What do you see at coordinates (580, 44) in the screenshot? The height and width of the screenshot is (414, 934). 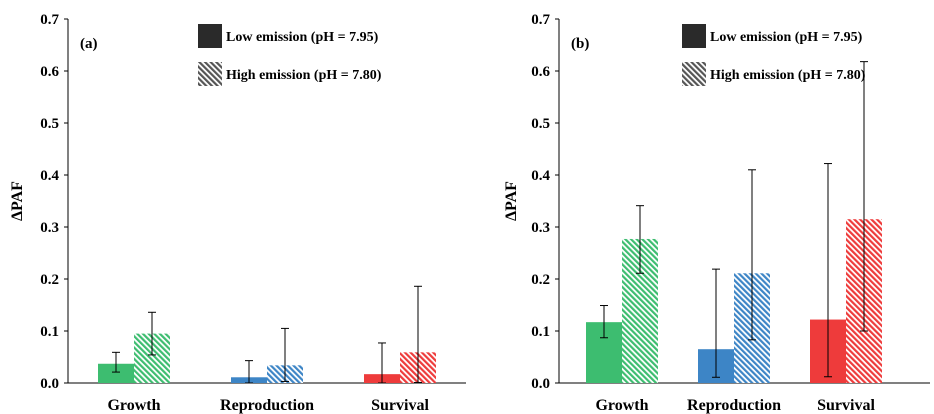 I see `panel-label: (b)` at bounding box center [580, 44].